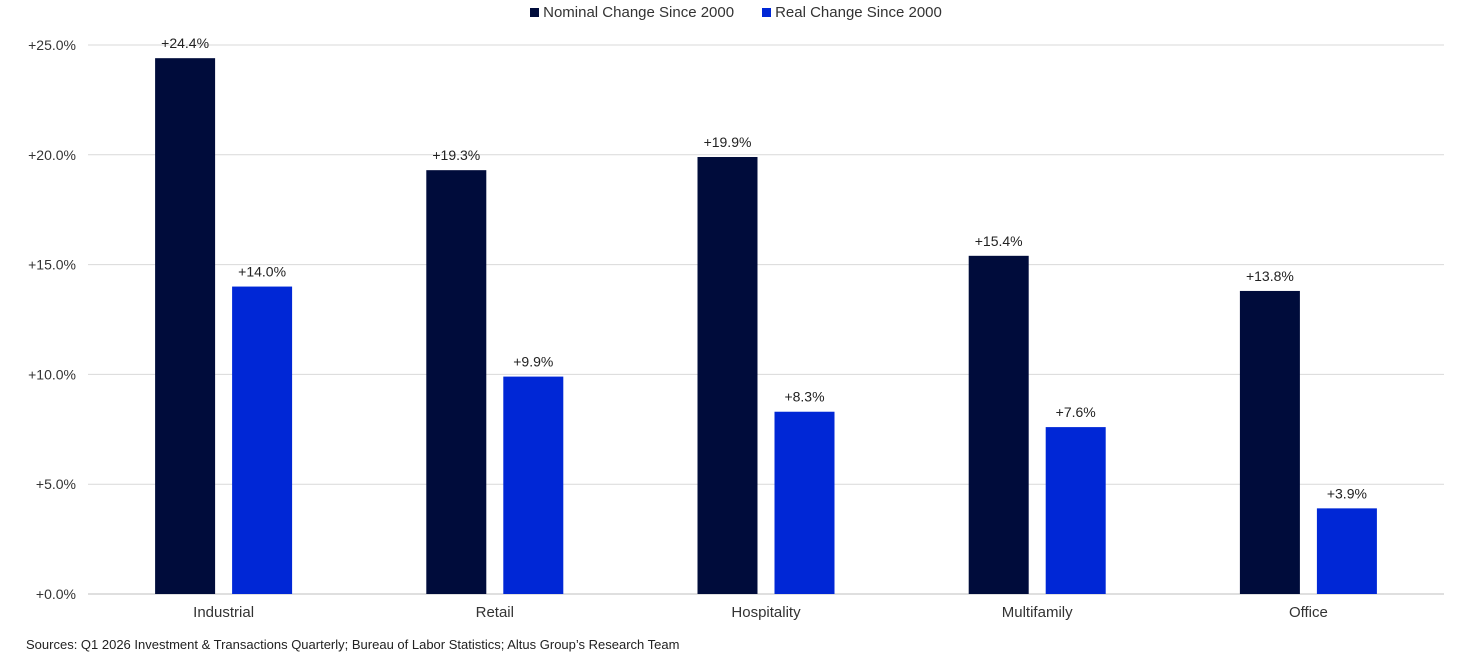 The image size is (1472, 671). Describe the element at coordinates (495, 612) in the screenshot. I see `x-tick-label: Retail` at that location.